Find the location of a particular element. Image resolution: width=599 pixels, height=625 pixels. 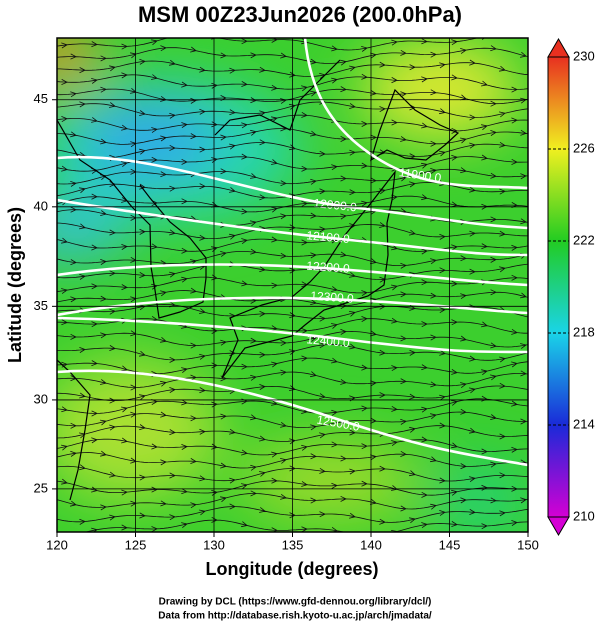

x-tick-label: 130 is located at coordinates (214, 544).